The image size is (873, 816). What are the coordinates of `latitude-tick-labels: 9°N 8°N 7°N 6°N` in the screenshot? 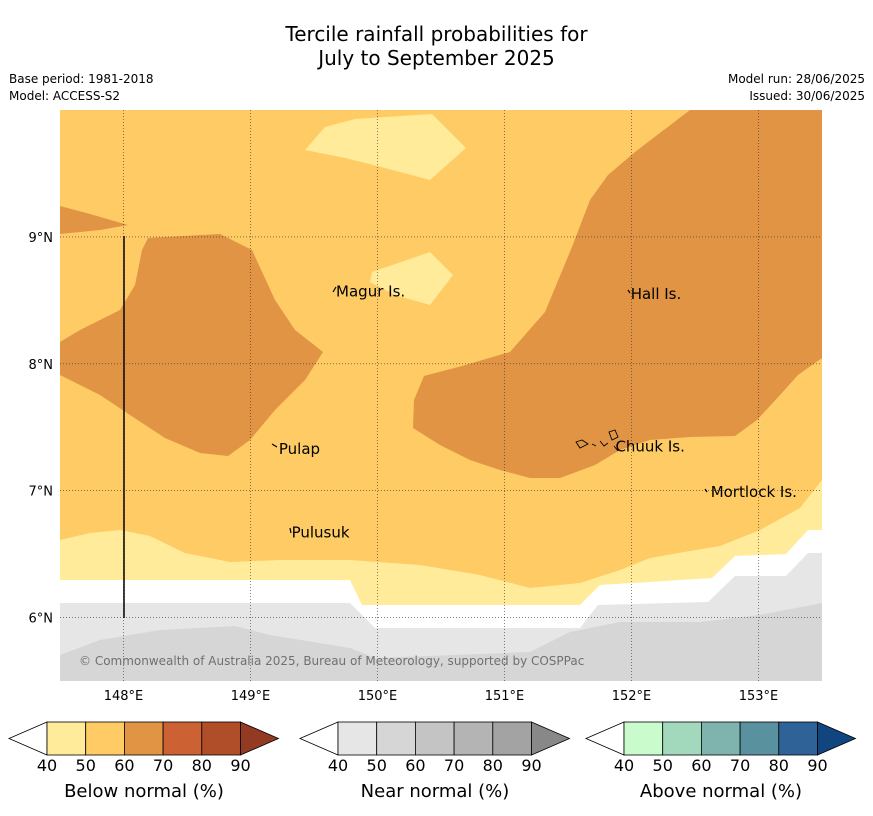 It's located at (41, 429).